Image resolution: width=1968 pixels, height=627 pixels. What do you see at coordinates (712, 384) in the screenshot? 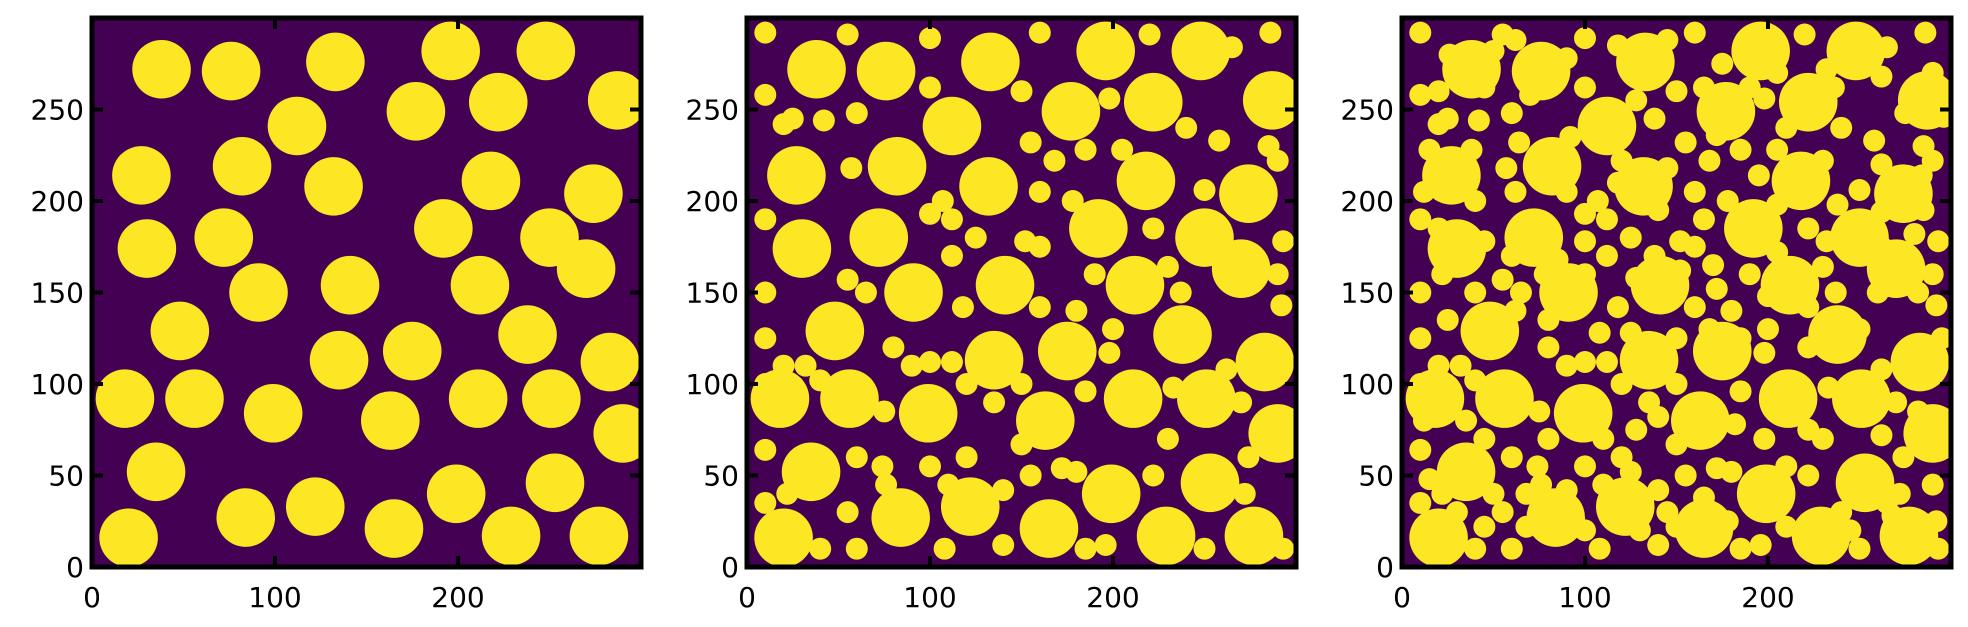
I see `panel-2-ytick-label-100: 100` at bounding box center [712, 384].